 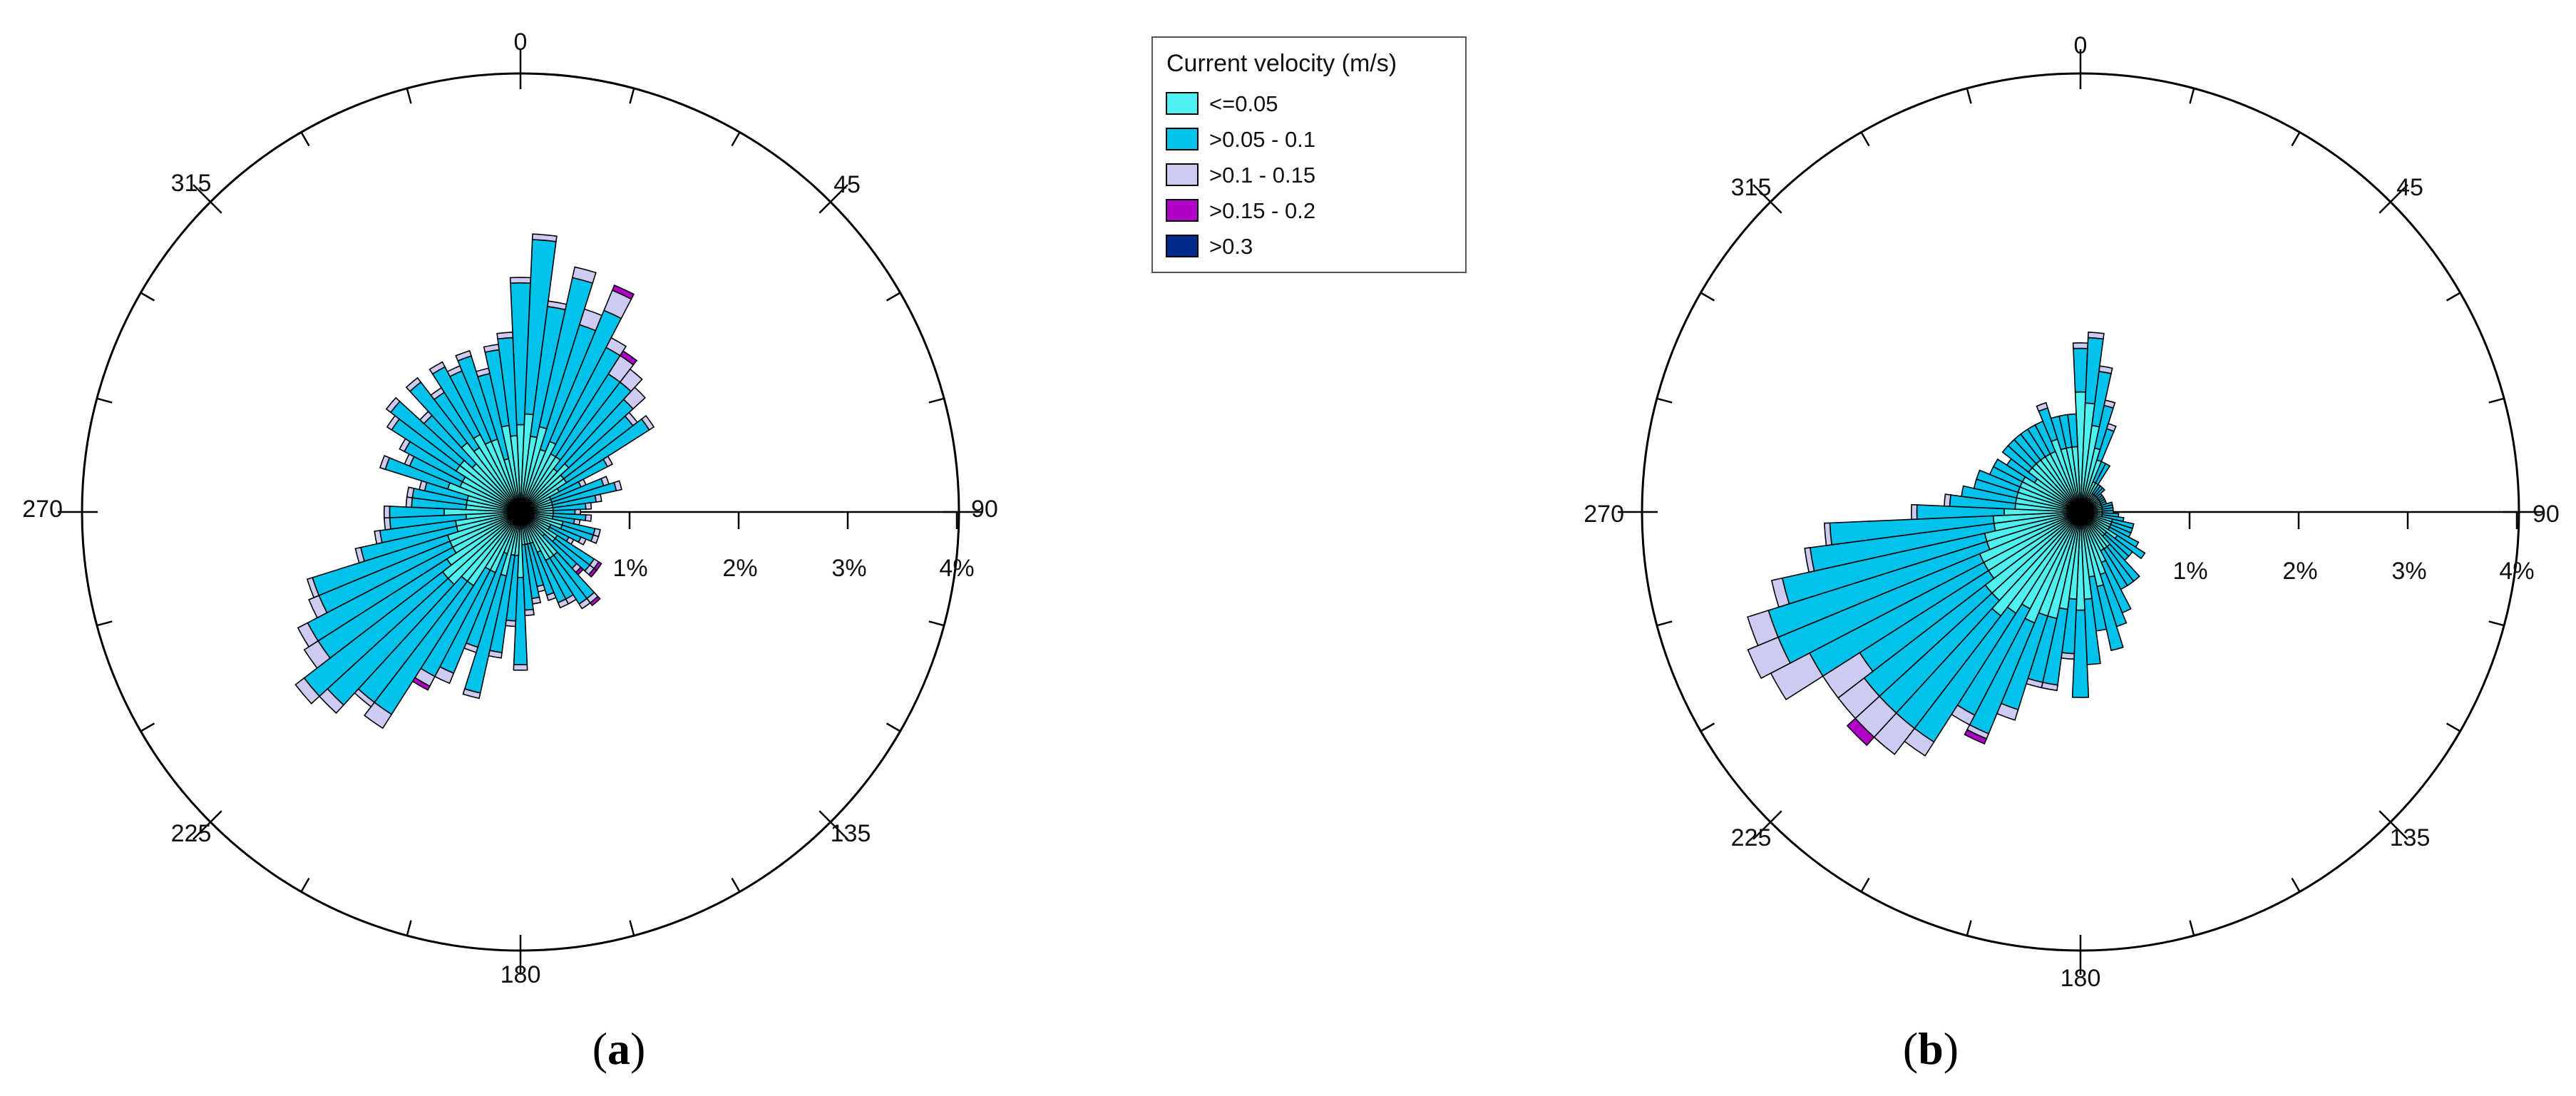 I want to click on direction-label-135: 135, so click(x=2410, y=838).